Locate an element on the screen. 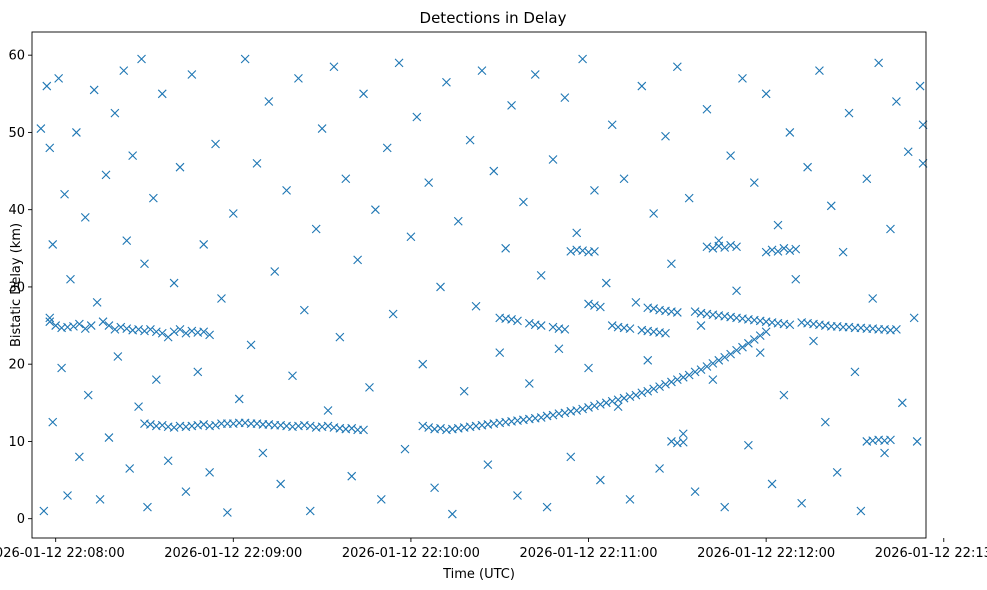 Image resolution: width=987 pixels, height=590 pixels. x-axis-label: Time (UTC) is located at coordinates (478, 574).